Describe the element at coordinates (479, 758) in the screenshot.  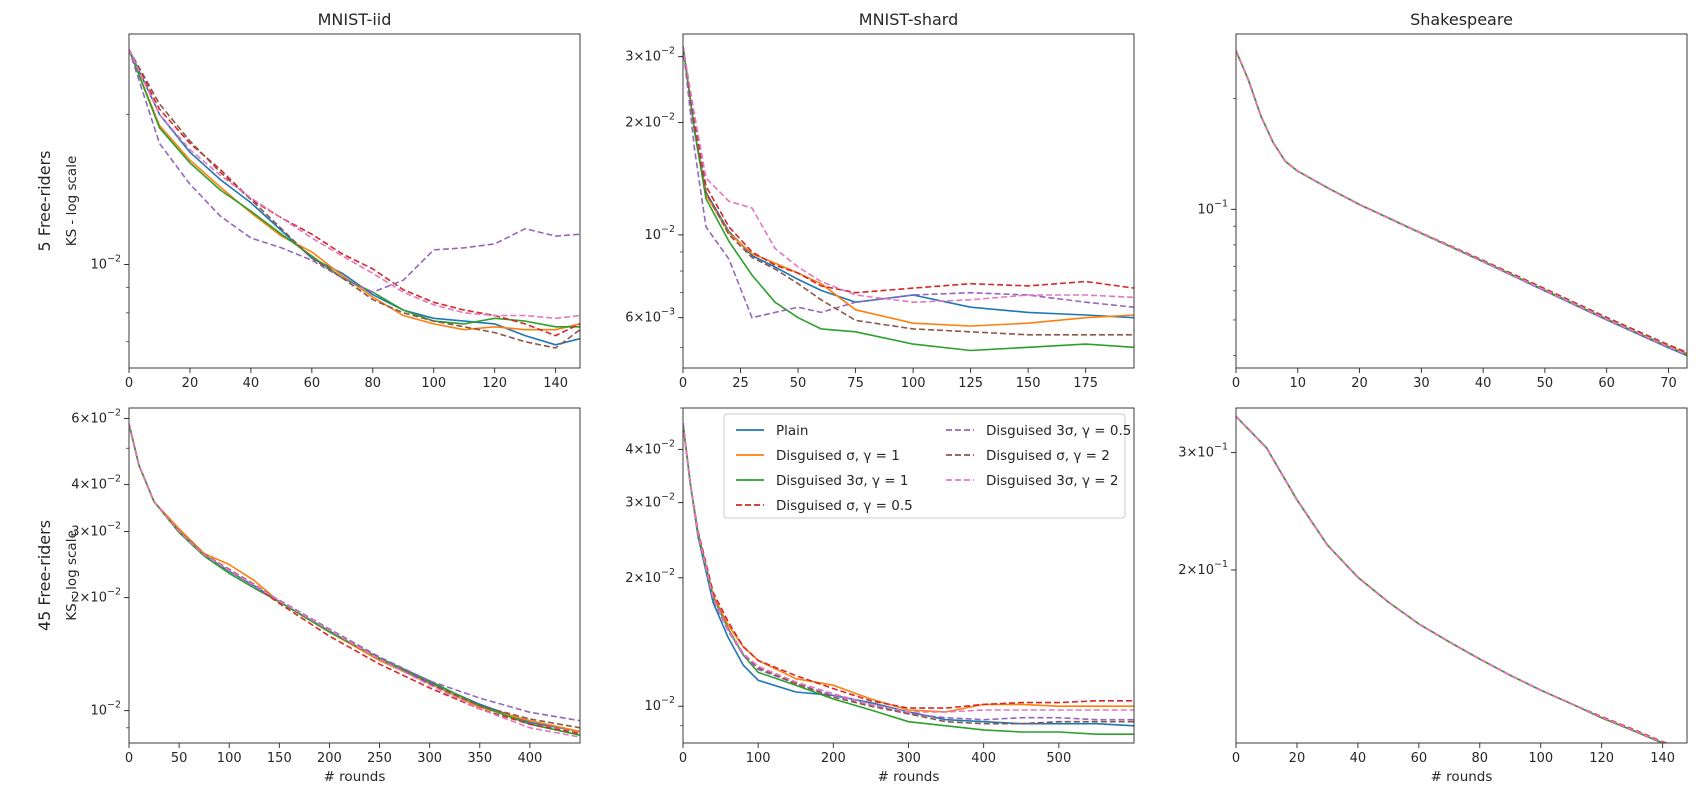
I see `x-tick-label: 350` at that location.